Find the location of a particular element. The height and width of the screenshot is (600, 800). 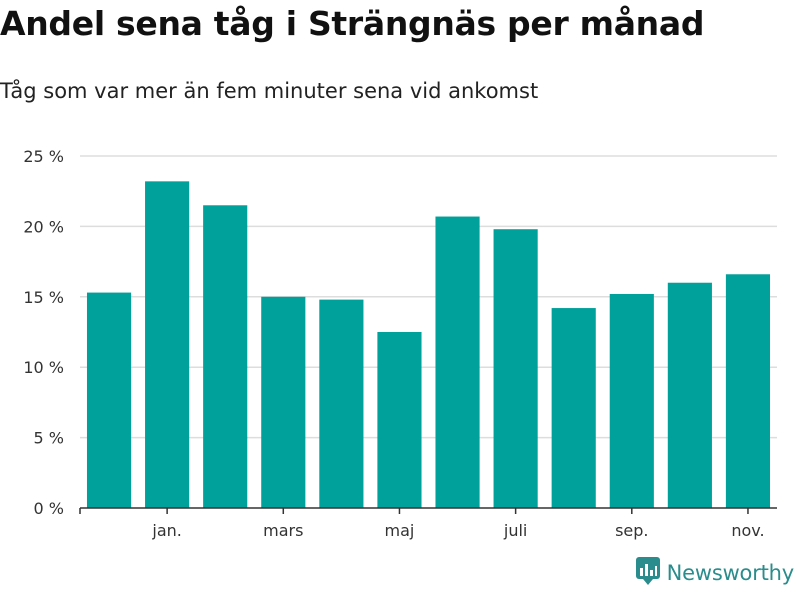

x-tick-label: mars is located at coordinates (283, 530).